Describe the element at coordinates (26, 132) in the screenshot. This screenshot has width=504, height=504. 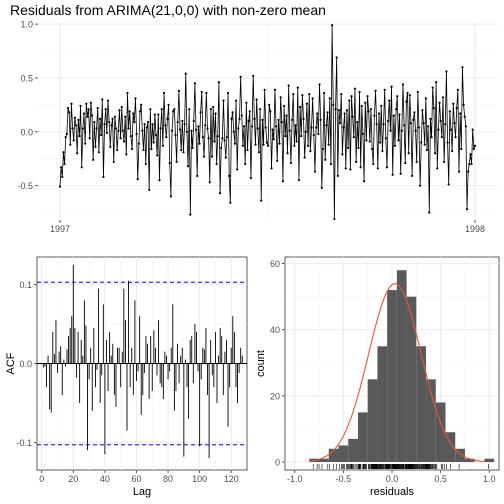
I see `ts-y-tick-label: 0.0` at that location.